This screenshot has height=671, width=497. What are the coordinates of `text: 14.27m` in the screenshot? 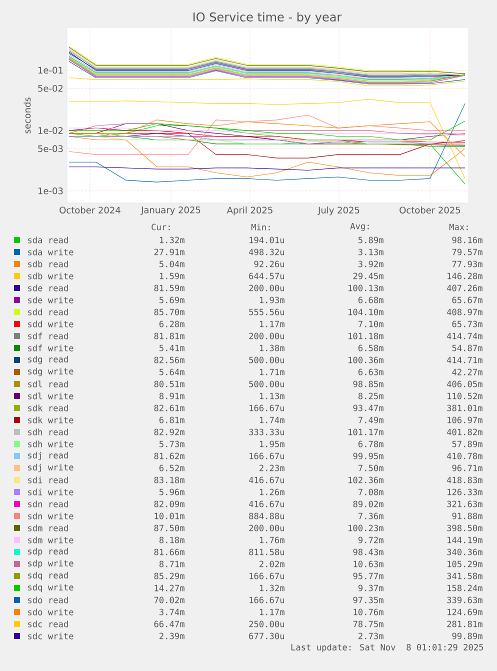 It's located at (169, 588).